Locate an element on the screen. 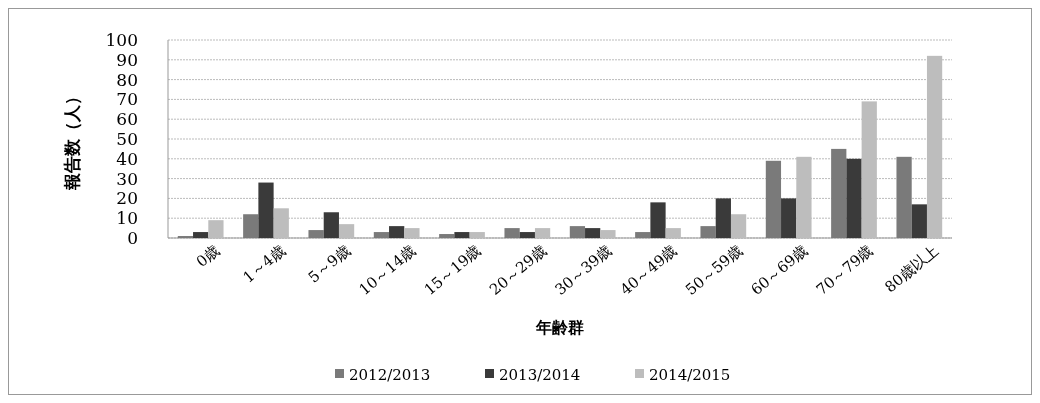 This screenshot has width=1040, height=403. y-tick-label: 90 is located at coordinates (127, 59).